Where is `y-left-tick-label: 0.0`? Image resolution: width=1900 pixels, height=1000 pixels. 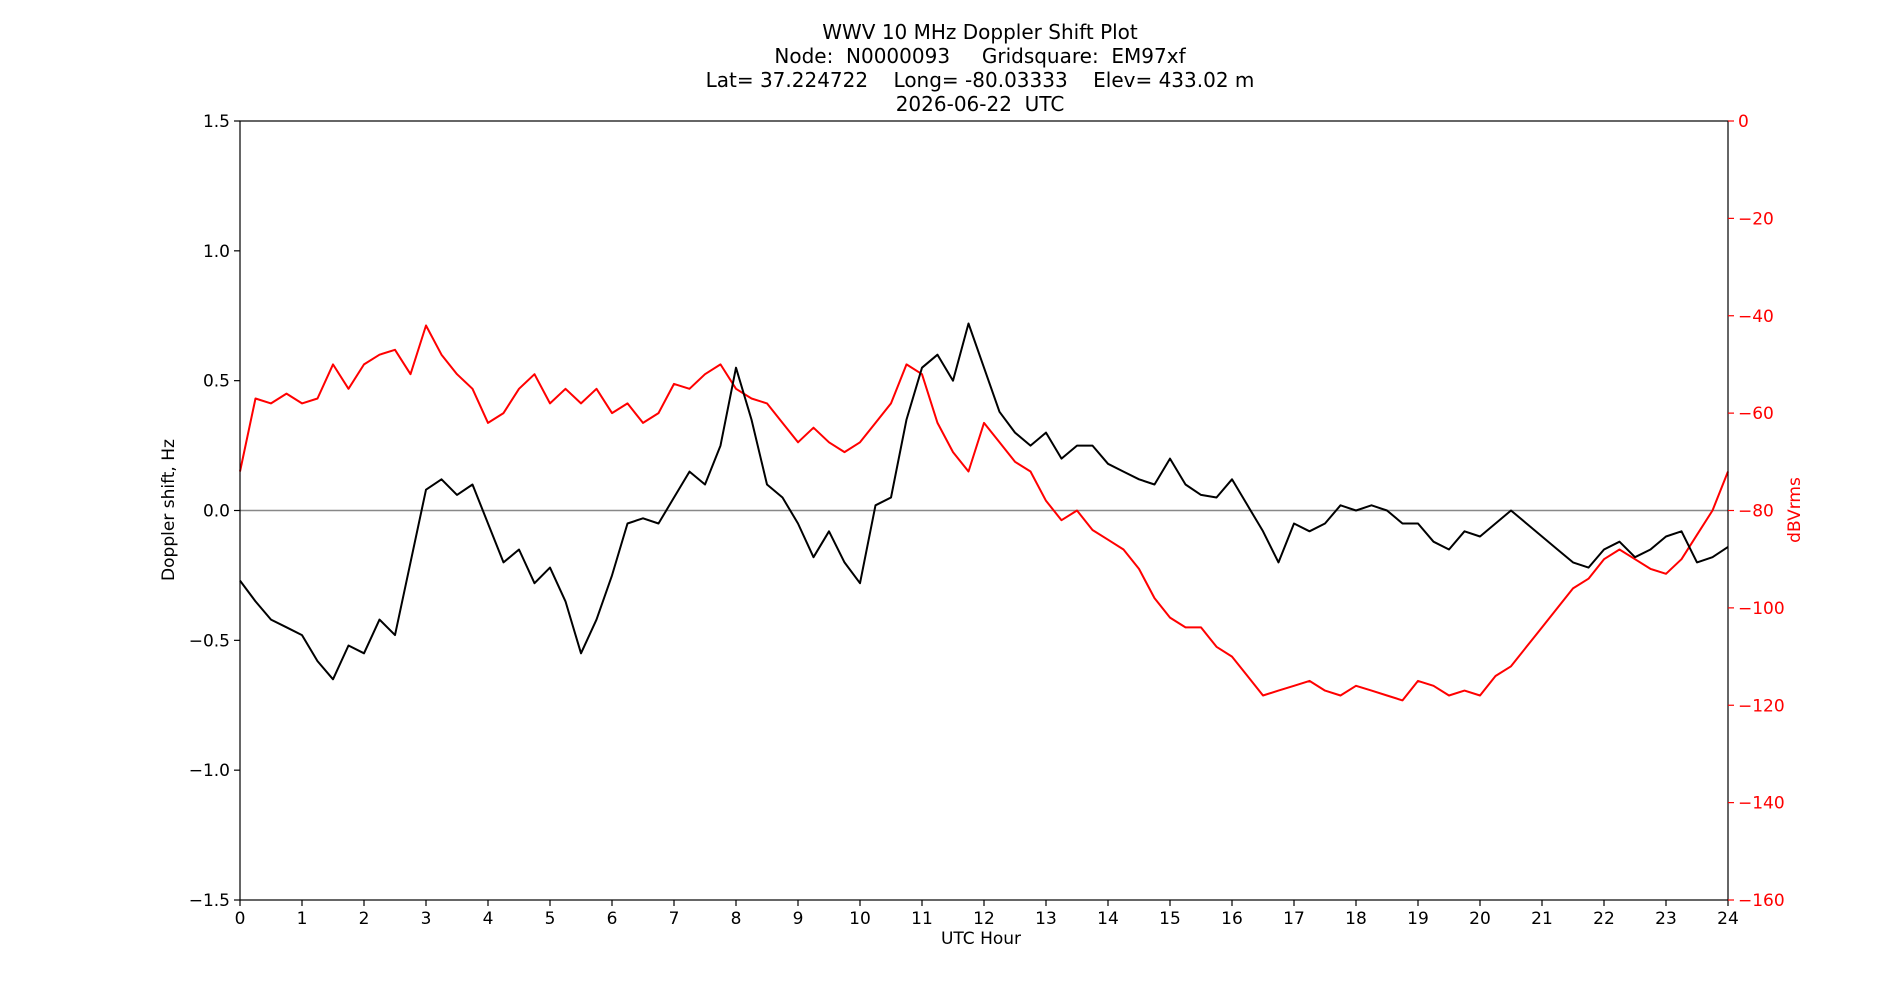 y-left-tick-label: 0.0 is located at coordinates (216, 512).